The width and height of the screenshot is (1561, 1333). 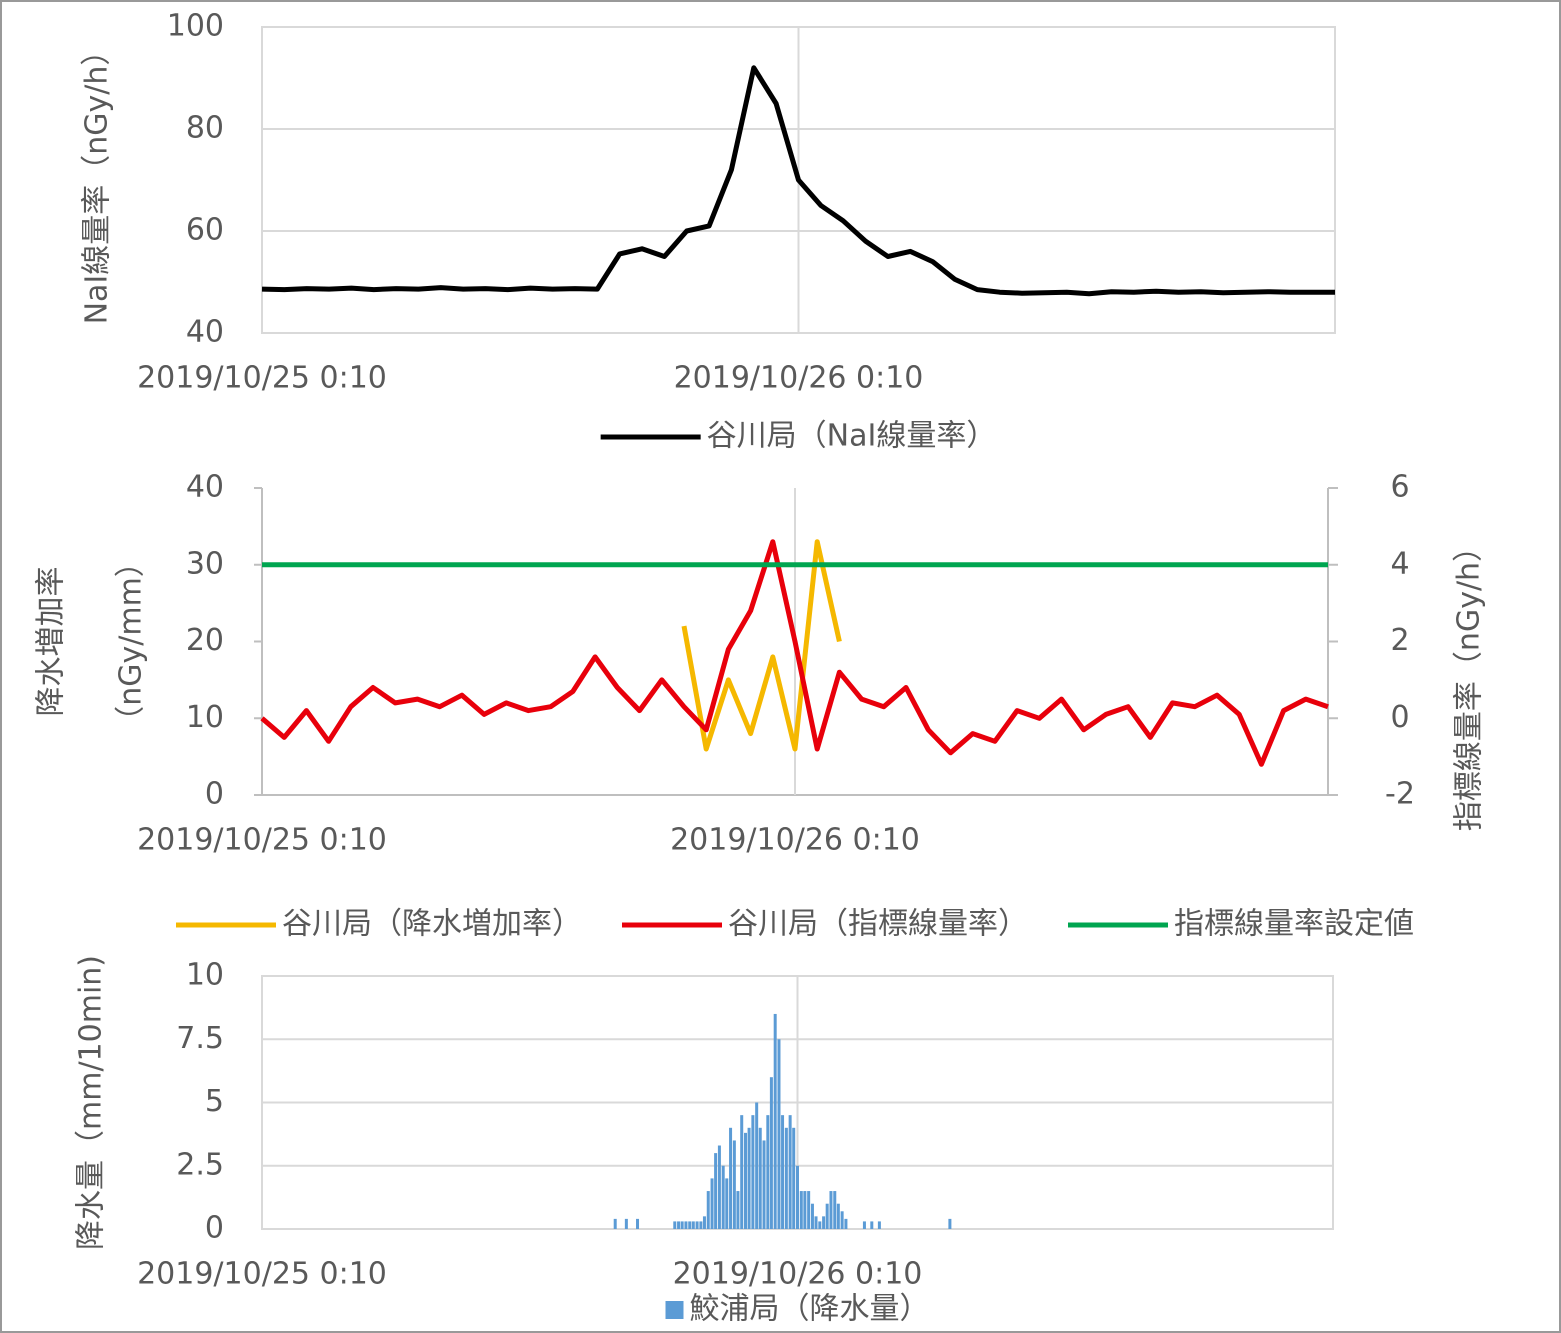 What do you see at coordinates (852, 436) in the screenshot?
I see `legend-label: 谷川局（NaI線量率）` at bounding box center [852, 436].